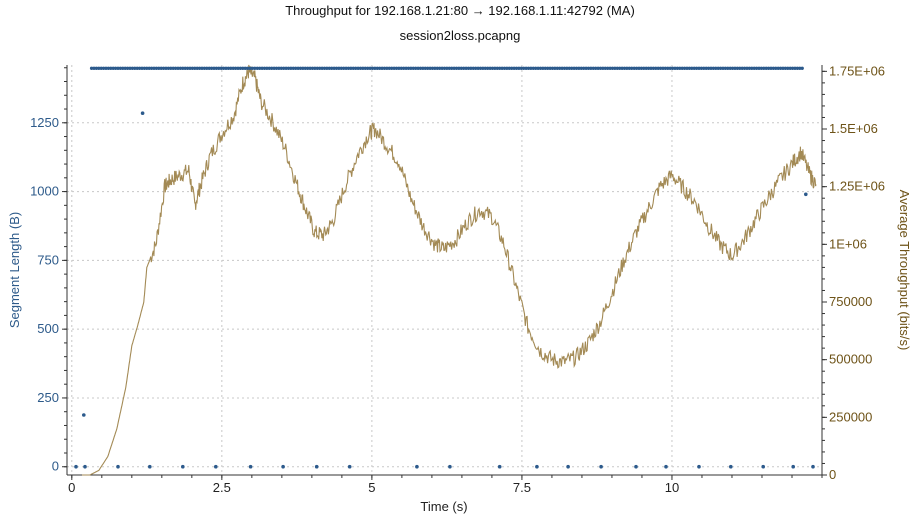 This screenshot has height=520, width=920. I want to click on y-left-tick-label: 250, so click(48, 397).